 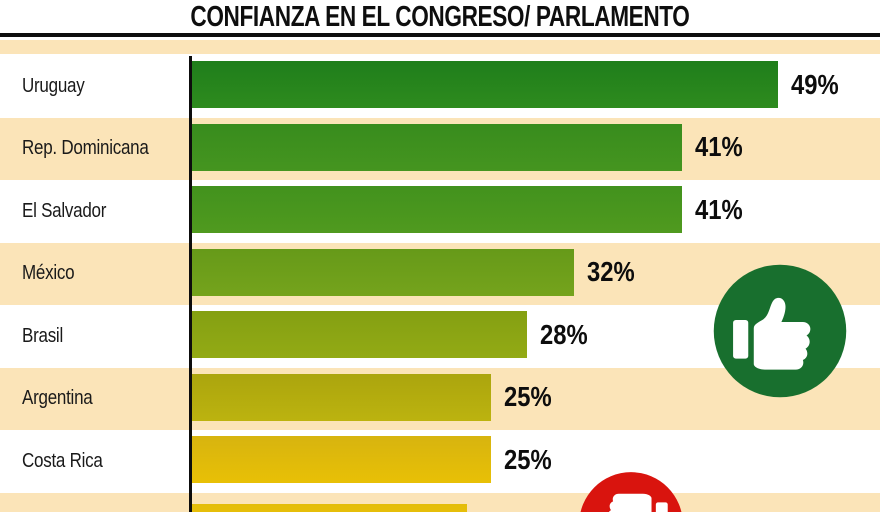 What do you see at coordinates (42, 335) in the screenshot?
I see `country-label: Brasil` at bounding box center [42, 335].